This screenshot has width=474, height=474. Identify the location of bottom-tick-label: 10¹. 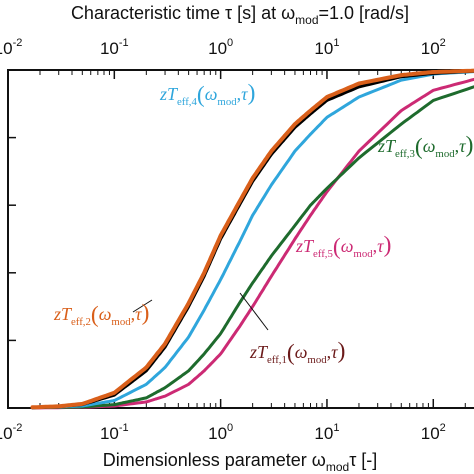
(326, 432).